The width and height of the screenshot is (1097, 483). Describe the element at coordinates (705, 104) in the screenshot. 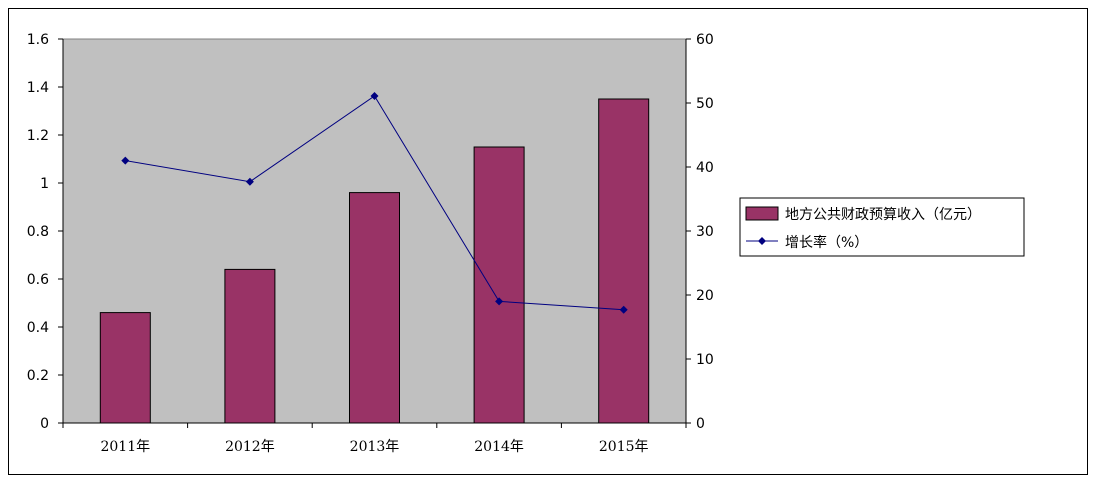

I see `right-tick-label: 50` at that location.